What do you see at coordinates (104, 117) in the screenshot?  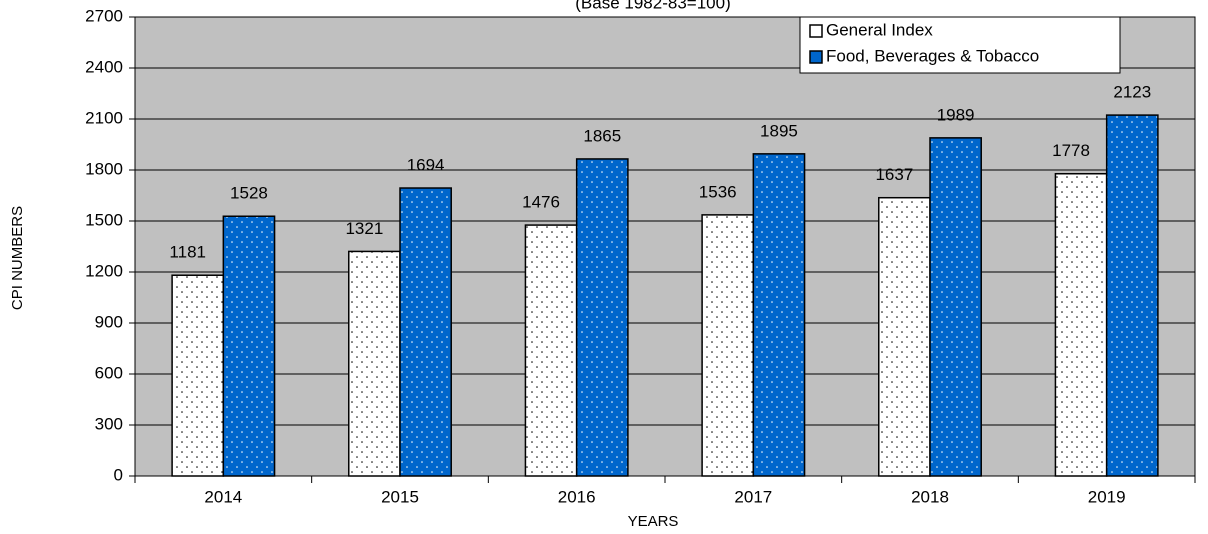 I see `y-tick-label: 2100` at bounding box center [104, 117].